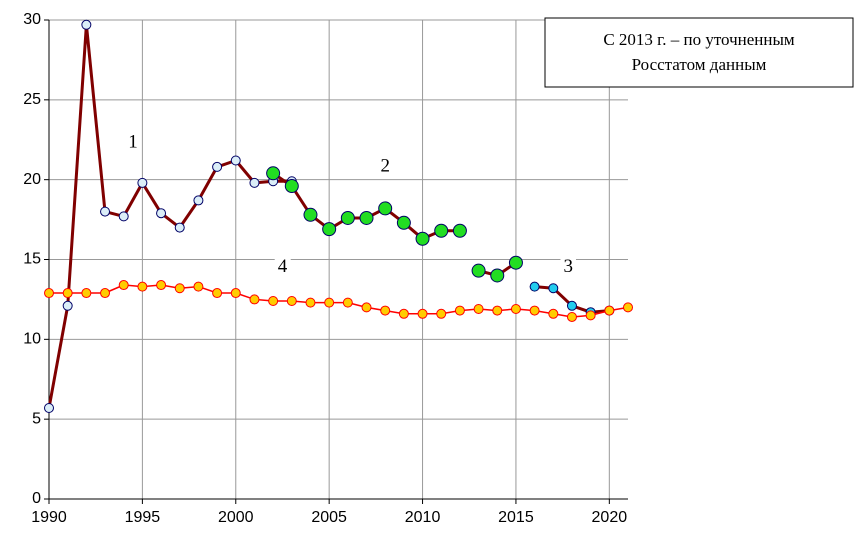 The image size is (859, 534). I want to click on x-tick-label: 2005, so click(329, 517).